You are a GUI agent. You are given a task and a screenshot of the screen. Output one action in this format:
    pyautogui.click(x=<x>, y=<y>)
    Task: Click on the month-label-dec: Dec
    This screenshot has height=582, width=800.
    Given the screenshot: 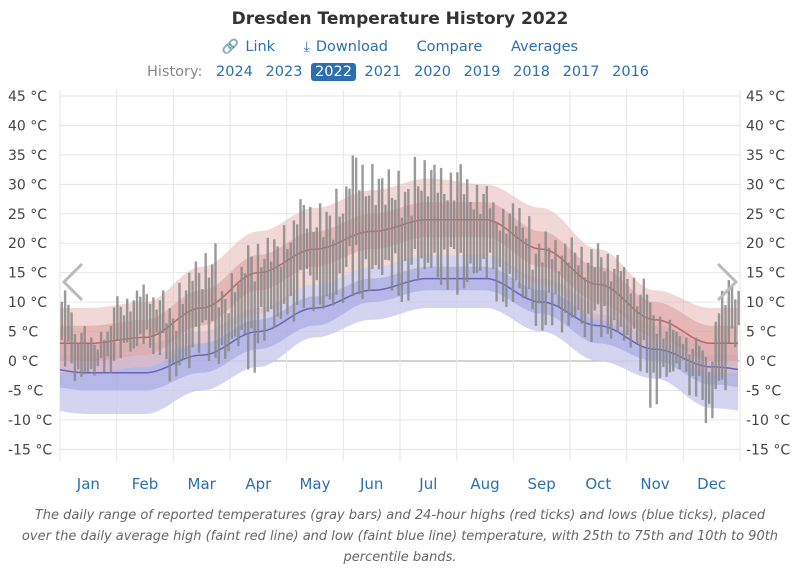 What is the action you would take?
    pyautogui.click(x=711, y=484)
    